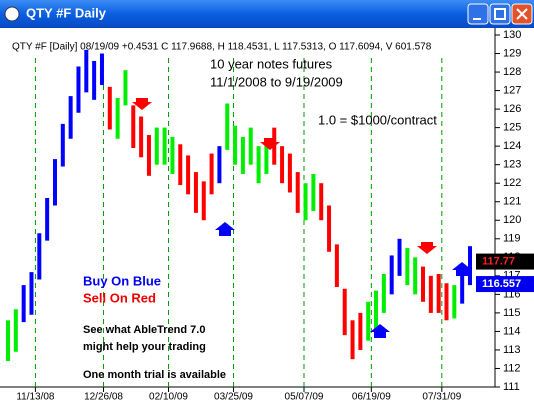 This screenshot has width=534, height=412. Describe the element at coordinates (103, 397) in the screenshot. I see `x-tick-label: 12/26/08` at that location.